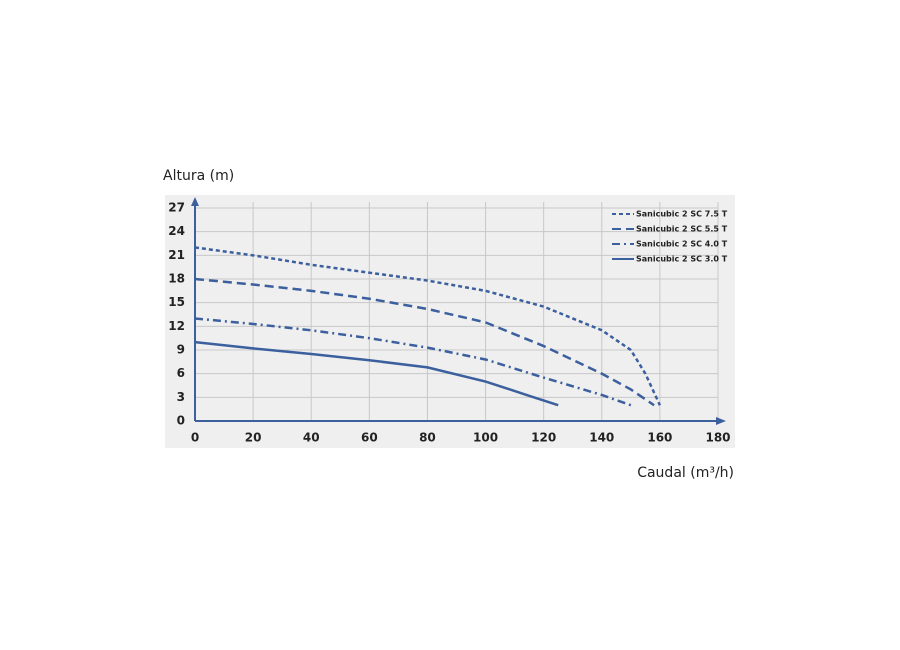 The height and width of the screenshot is (650, 900). What do you see at coordinates (601, 438) in the screenshot?
I see `x-tick-label: 140` at bounding box center [601, 438].